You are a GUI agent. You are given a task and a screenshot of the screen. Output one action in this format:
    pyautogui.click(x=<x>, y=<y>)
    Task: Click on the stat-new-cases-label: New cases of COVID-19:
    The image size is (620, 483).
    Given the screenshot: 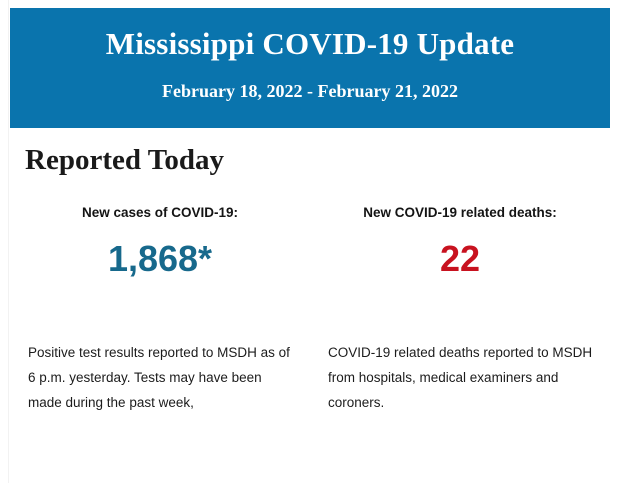 What is the action you would take?
    pyautogui.click(x=160, y=212)
    